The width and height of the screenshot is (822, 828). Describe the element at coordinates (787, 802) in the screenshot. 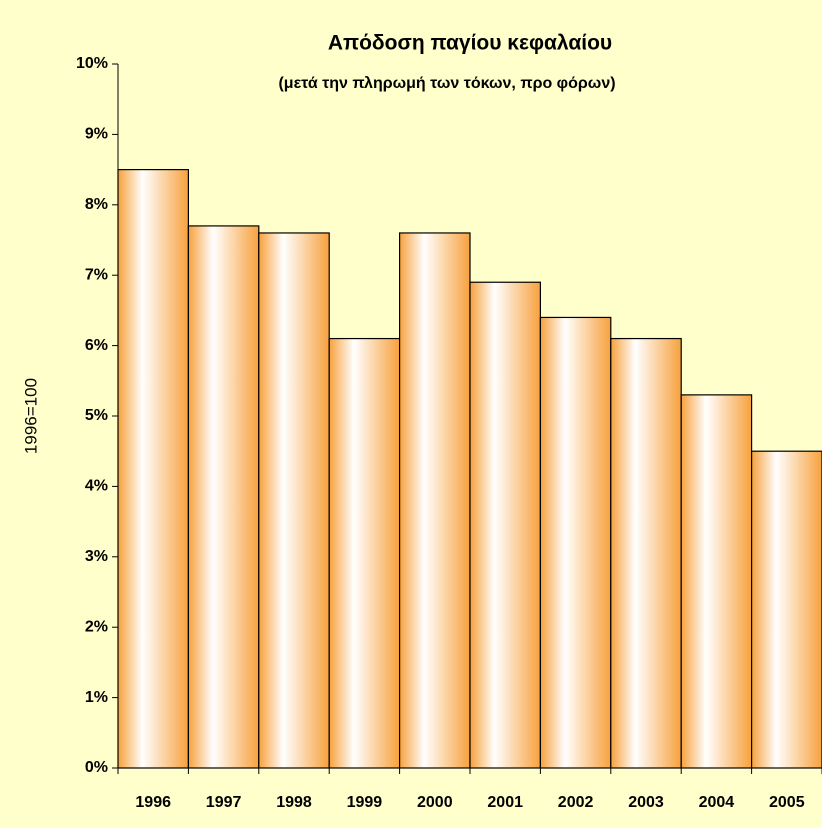

I see `x-tick-label: 2005` at that location.